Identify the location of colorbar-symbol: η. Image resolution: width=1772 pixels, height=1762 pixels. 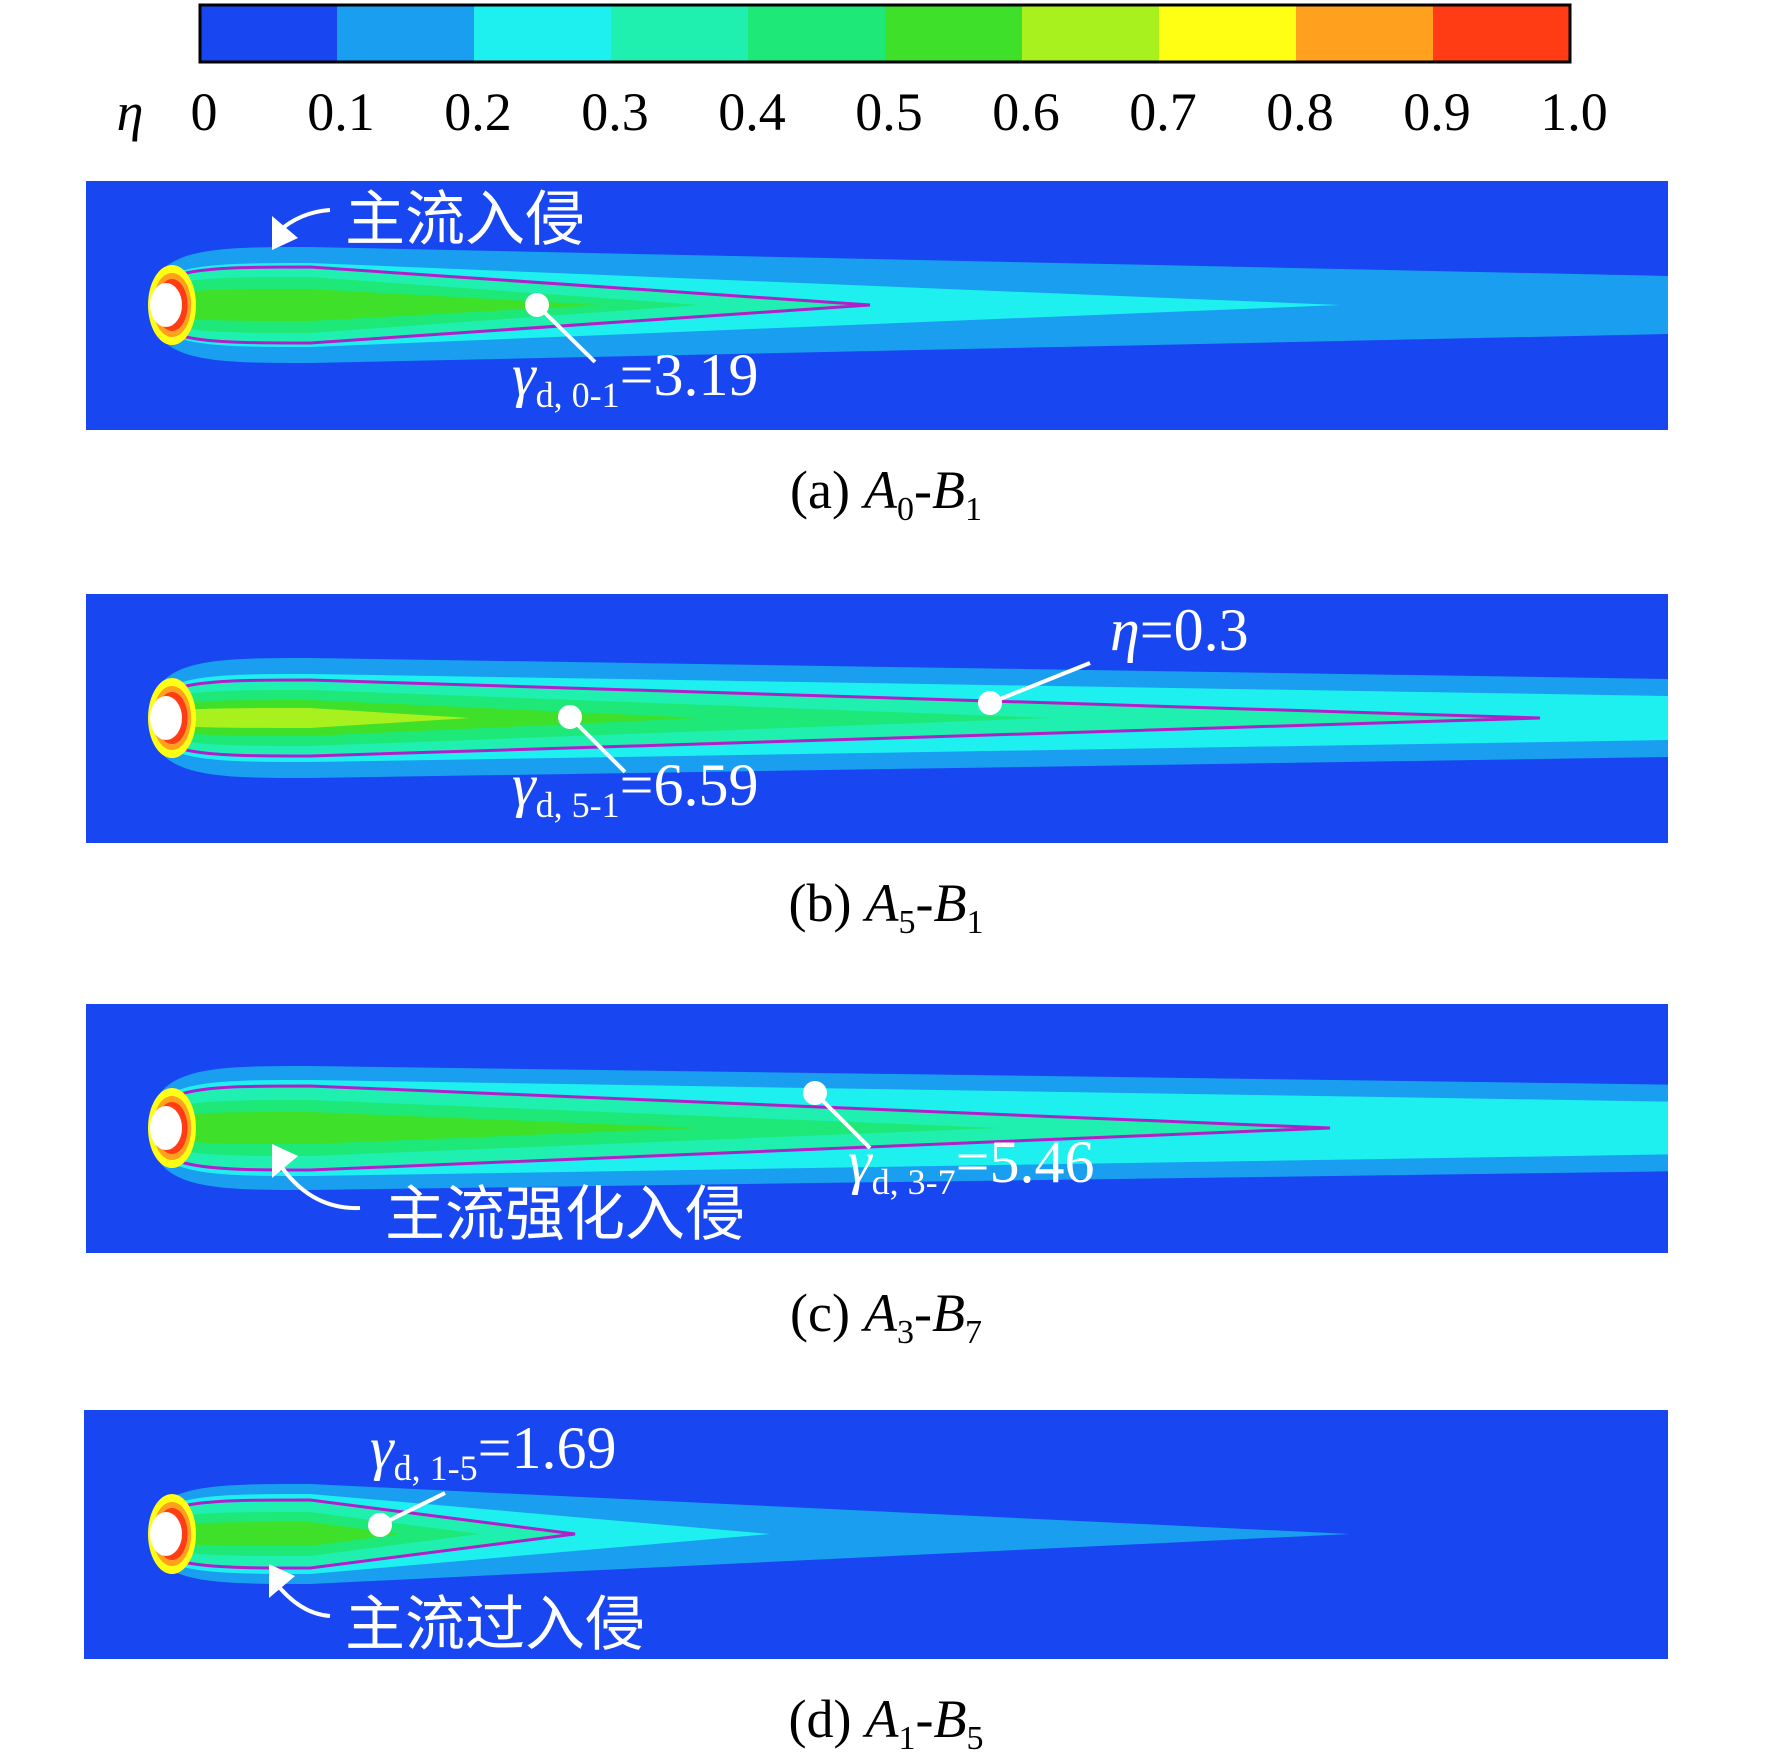
(130, 112).